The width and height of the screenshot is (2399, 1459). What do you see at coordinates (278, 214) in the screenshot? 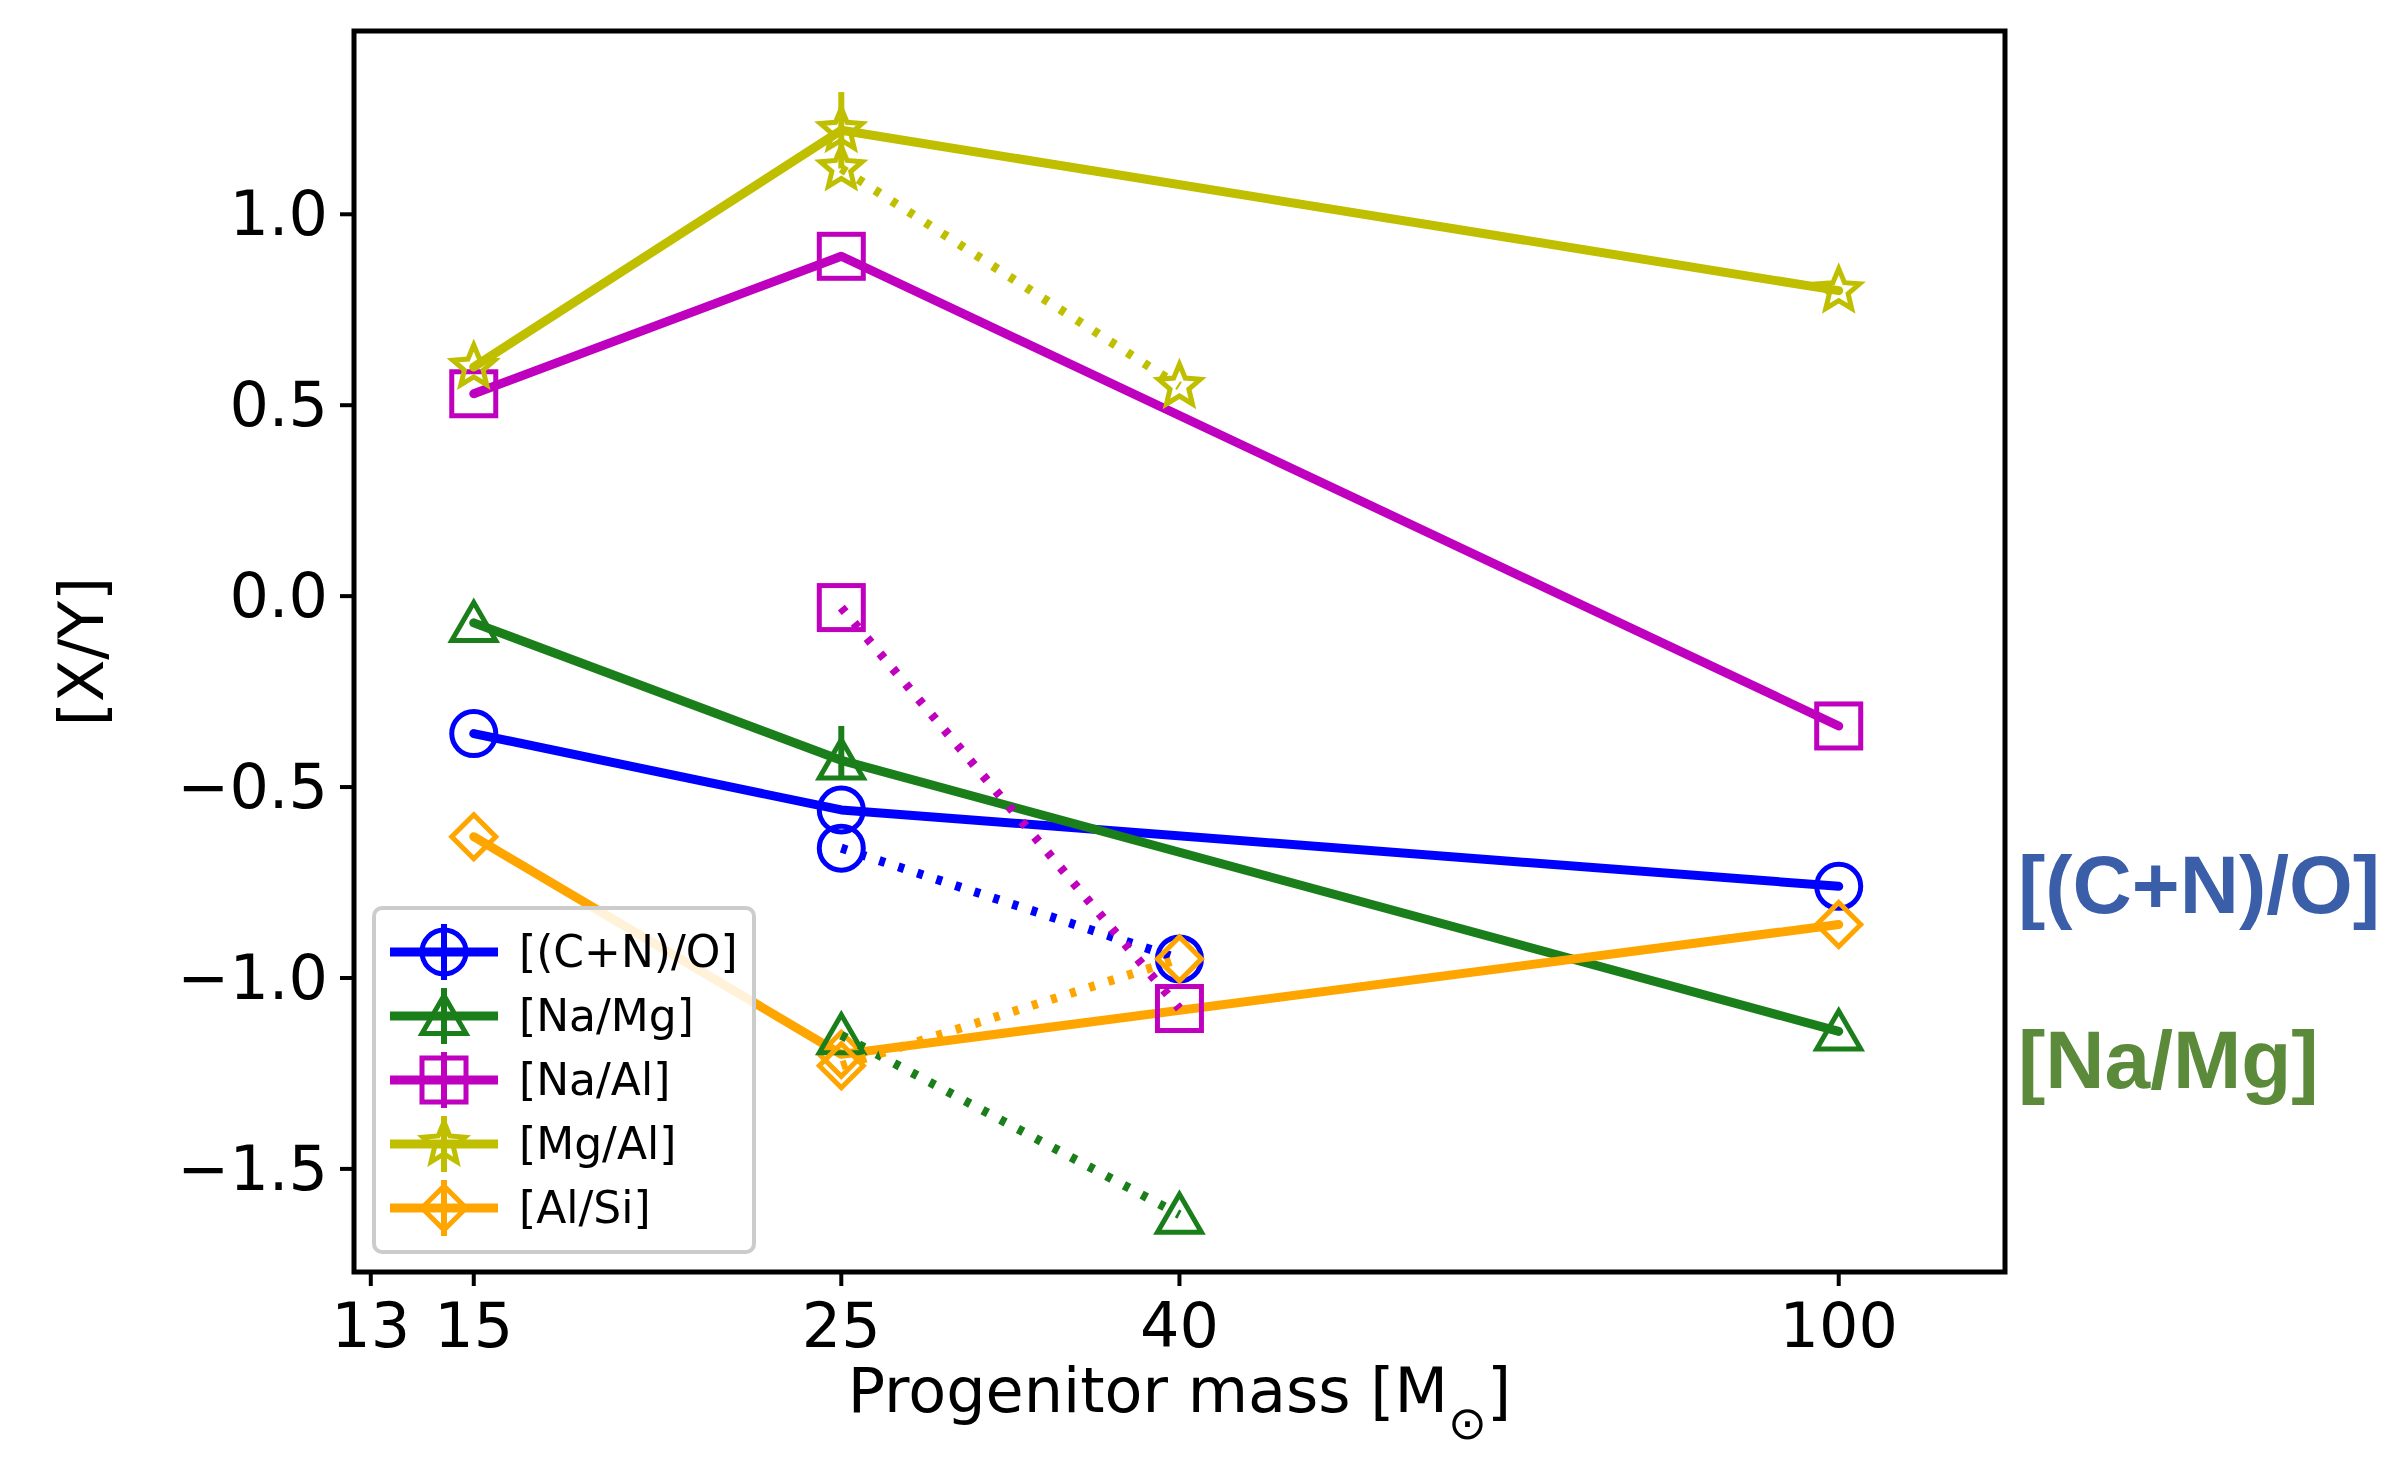
I see `y-tick-label: 1.0` at bounding box center [278, 214].